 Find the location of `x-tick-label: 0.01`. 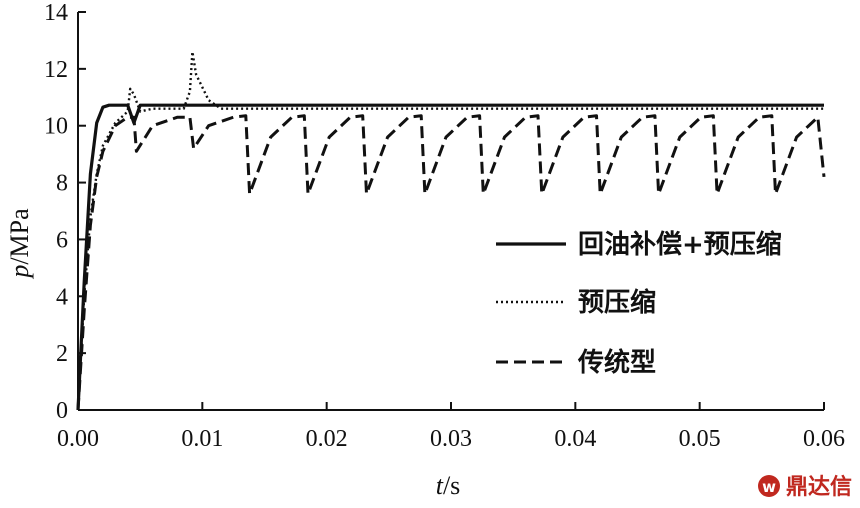

x-tick-label: 0.01 is located at coordinates (202, 439).